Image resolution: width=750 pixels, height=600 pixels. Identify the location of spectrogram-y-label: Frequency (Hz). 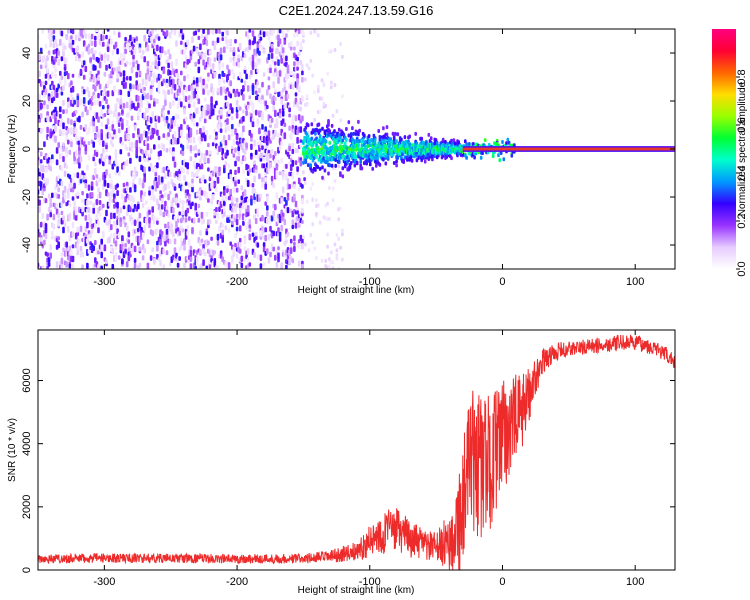
(12, 149).